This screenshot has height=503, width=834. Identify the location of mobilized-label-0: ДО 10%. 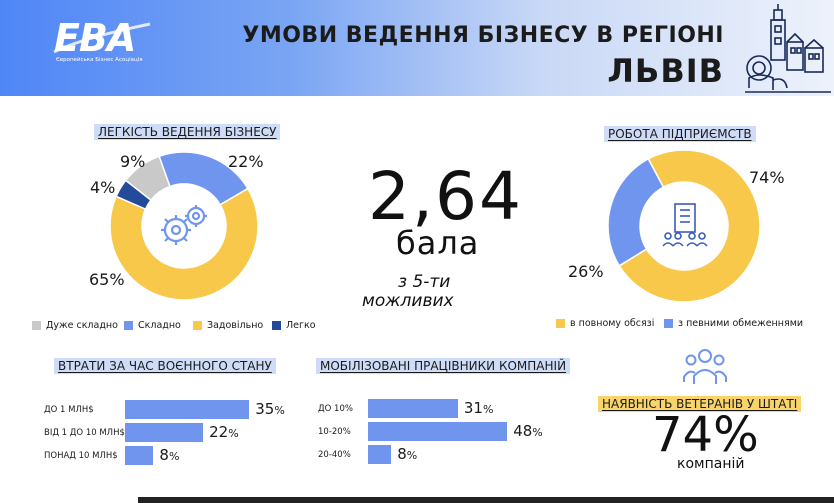
(335, 409).